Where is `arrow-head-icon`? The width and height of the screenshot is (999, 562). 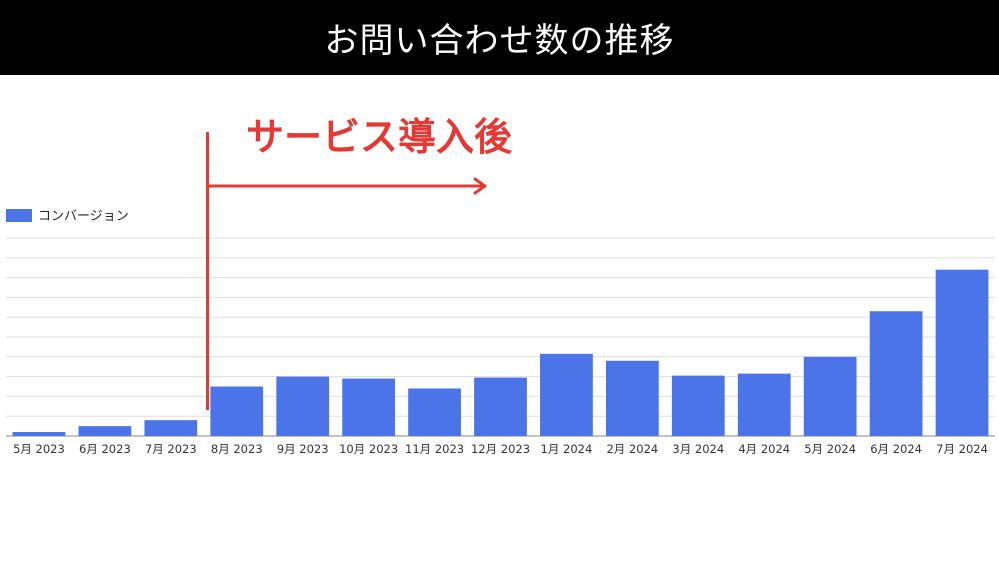
arrow-head-icon is located at coordinates (480, 186).